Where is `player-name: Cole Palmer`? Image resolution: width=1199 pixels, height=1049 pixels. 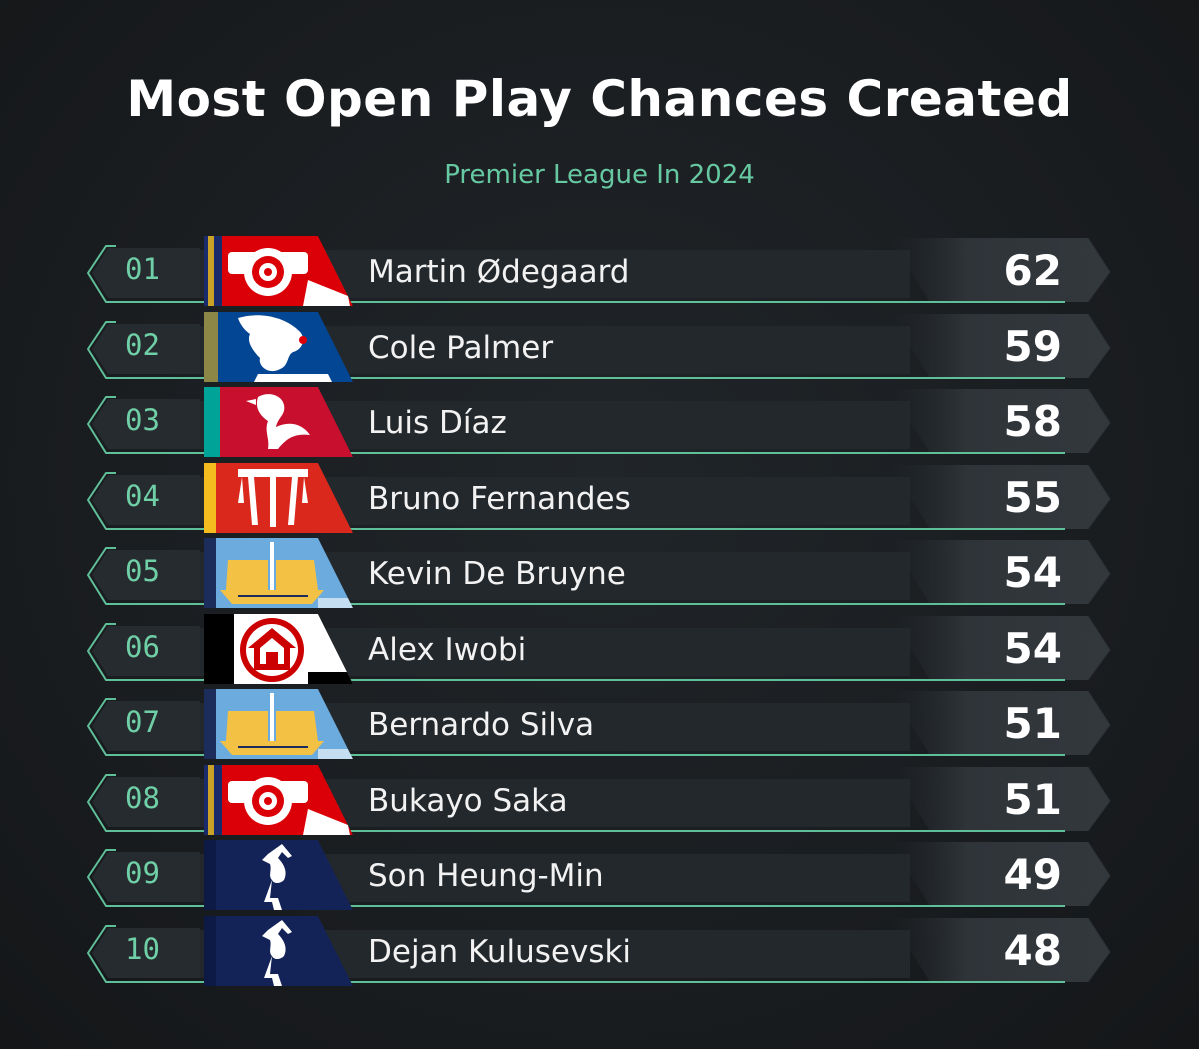 player-name: Cole Palmer is located at coordinates (461, 347).